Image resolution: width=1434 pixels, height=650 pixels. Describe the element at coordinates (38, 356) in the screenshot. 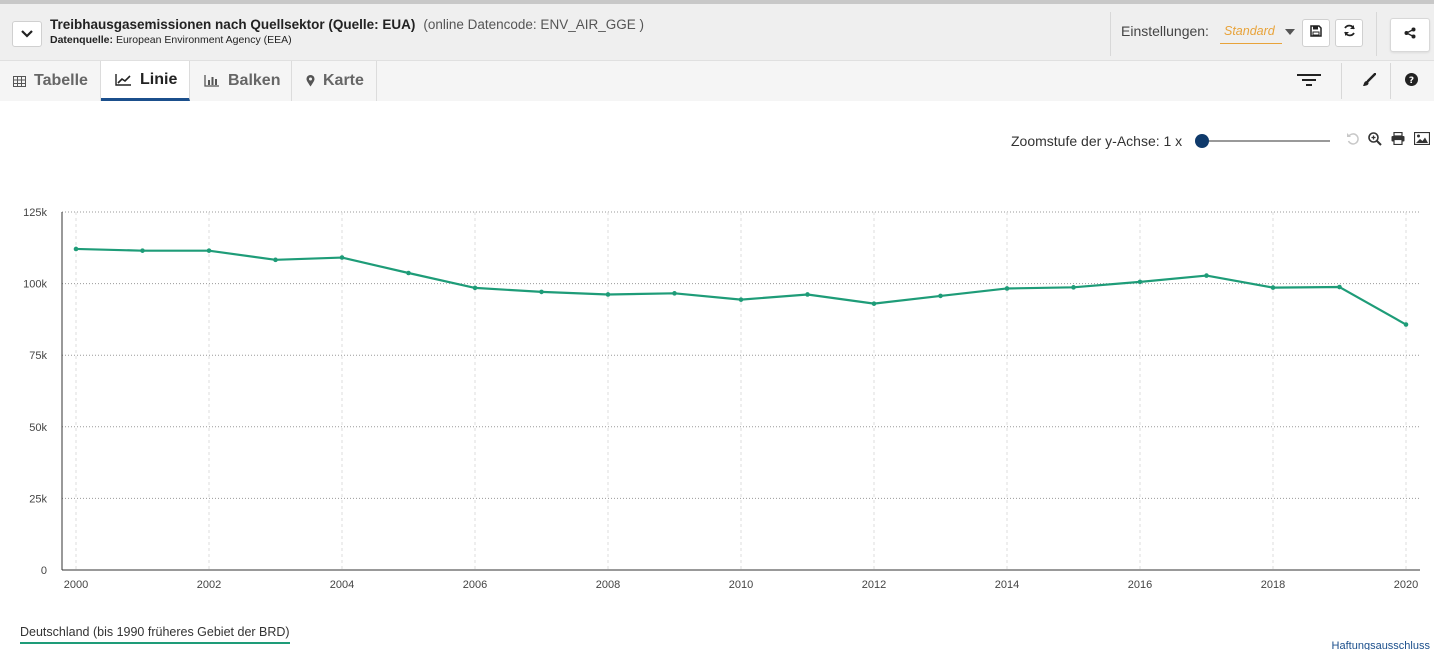

I see `y-tick-label: 75k` at that location.